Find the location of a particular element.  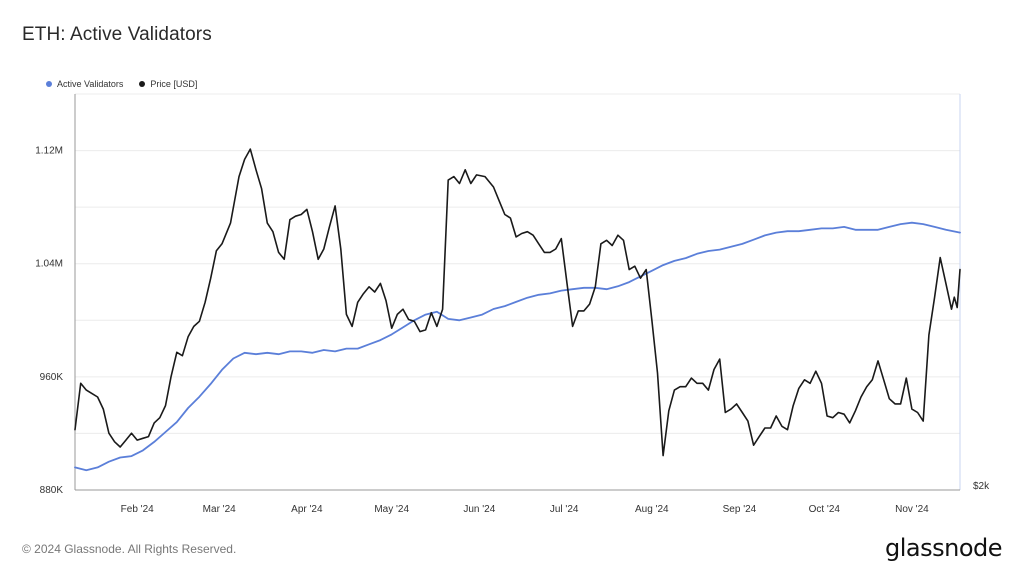

y-tick-label: 960K is located at coordinates (52, 377).